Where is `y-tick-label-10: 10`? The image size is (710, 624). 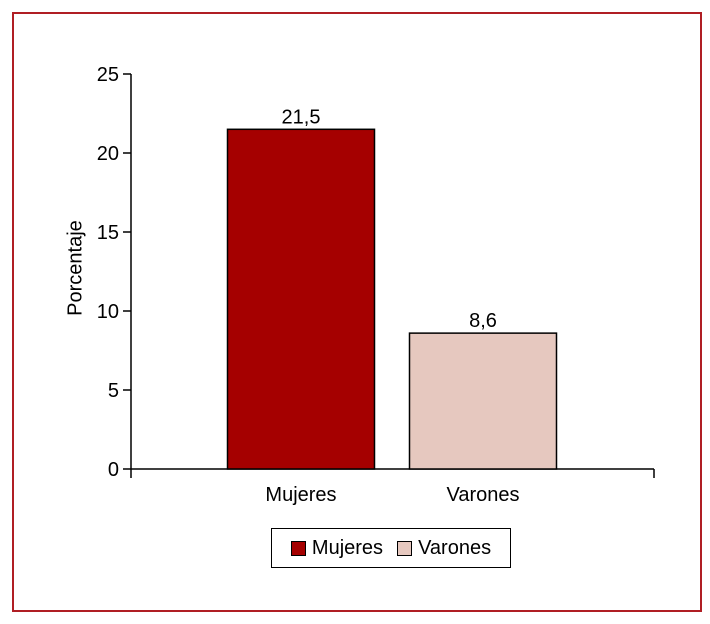
y-tick-label-10: 10 is located at coordinates (108, 312).